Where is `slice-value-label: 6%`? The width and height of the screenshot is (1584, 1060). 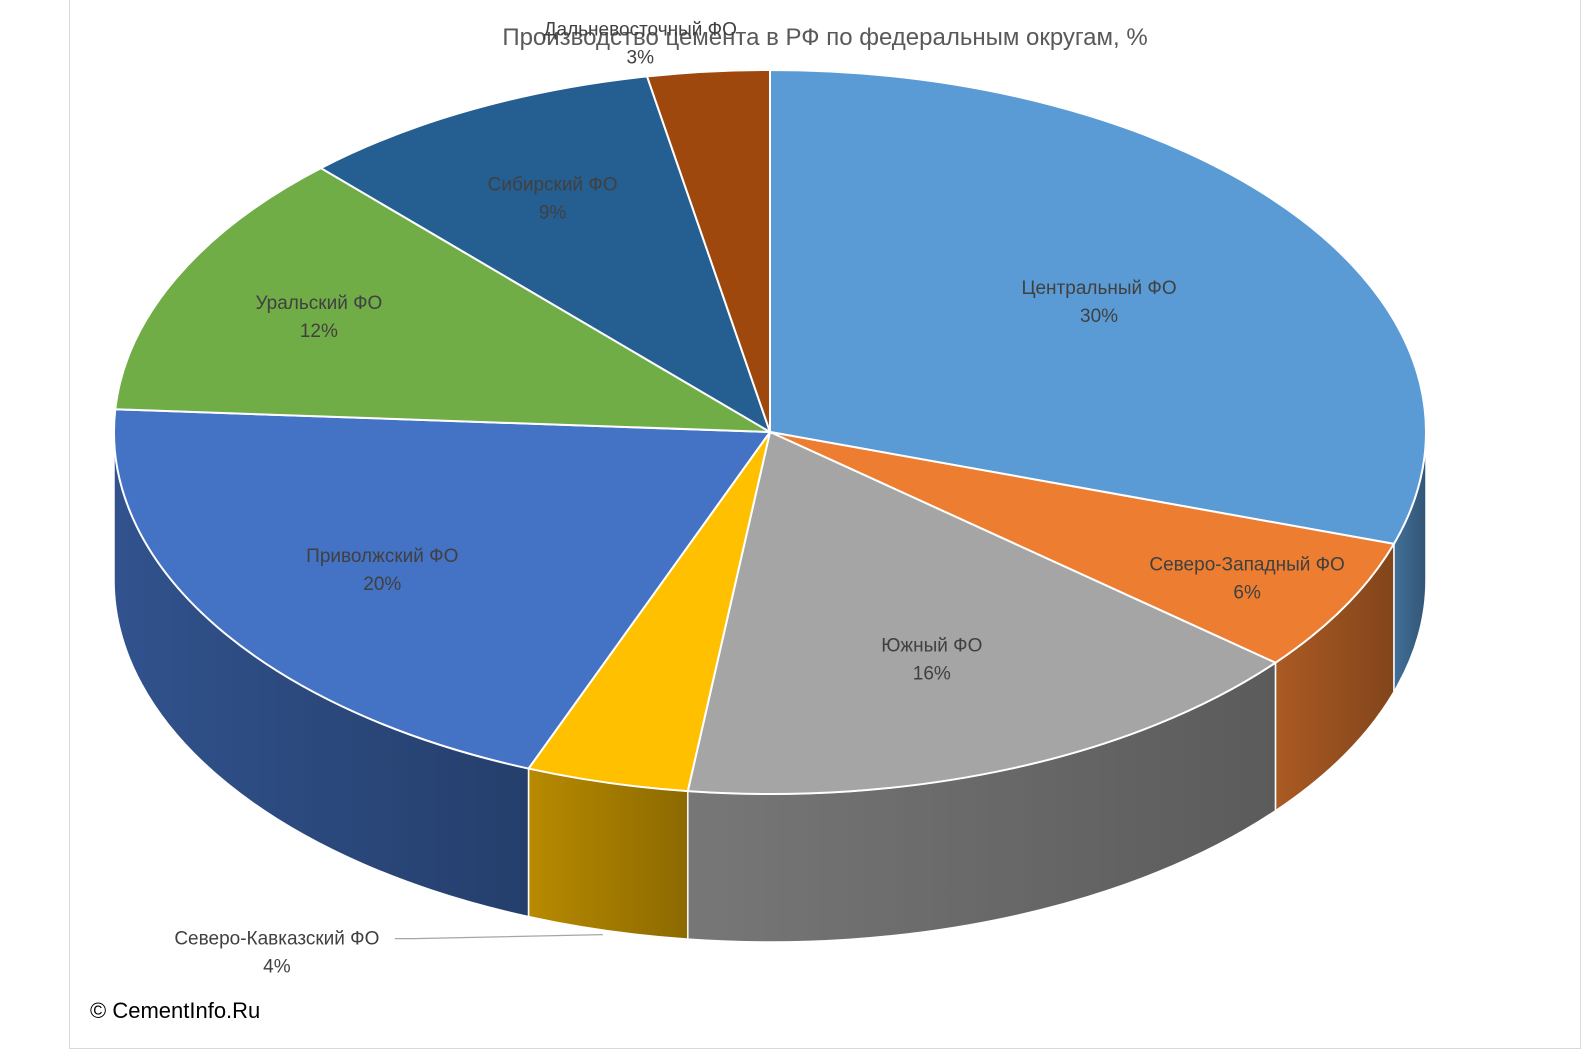
slice-value-label: 6% is located at coordinates (1247, 593).